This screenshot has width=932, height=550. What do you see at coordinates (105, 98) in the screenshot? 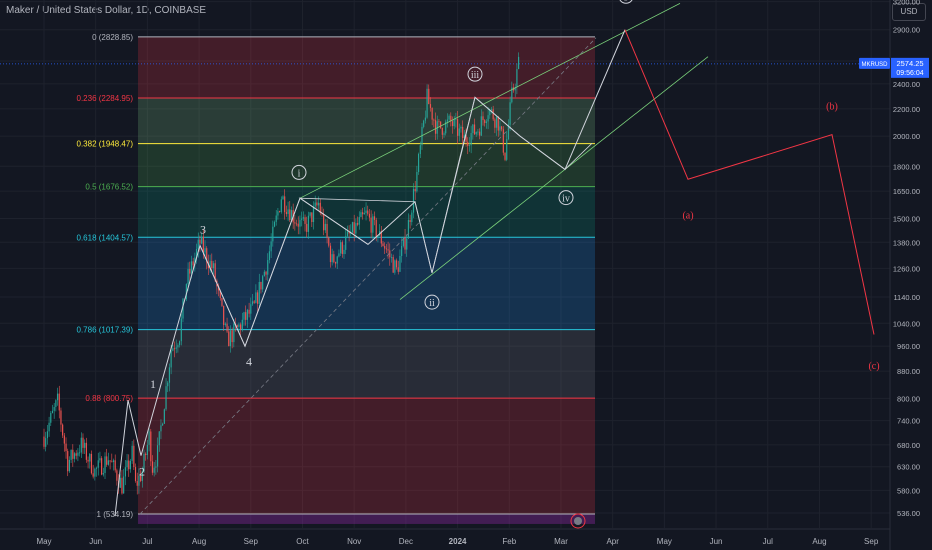
I see `fib-level-label: 0.236 (2284.95)` at bounding box center [105, 98].